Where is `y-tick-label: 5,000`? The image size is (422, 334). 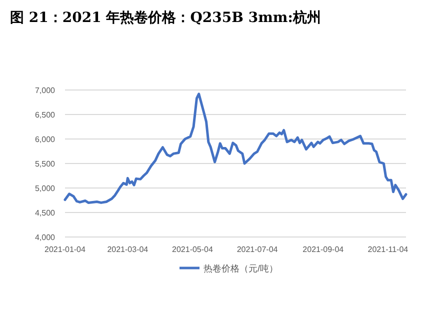 y-tick-label: 5,000 is located at coordinates (45, 188).